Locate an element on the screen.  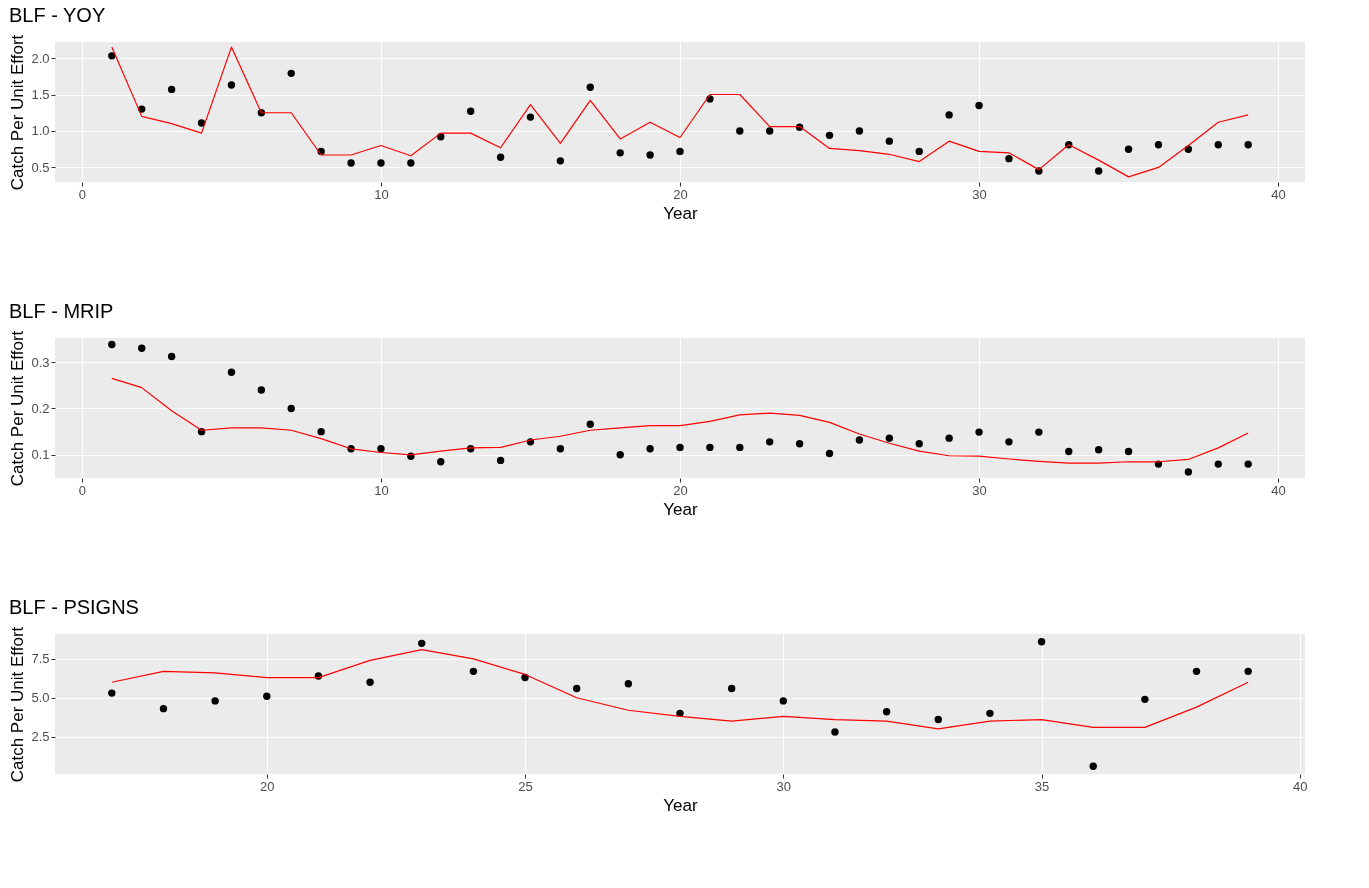
chart-title: BLF - MRIP is located at coordinates (61, 311).